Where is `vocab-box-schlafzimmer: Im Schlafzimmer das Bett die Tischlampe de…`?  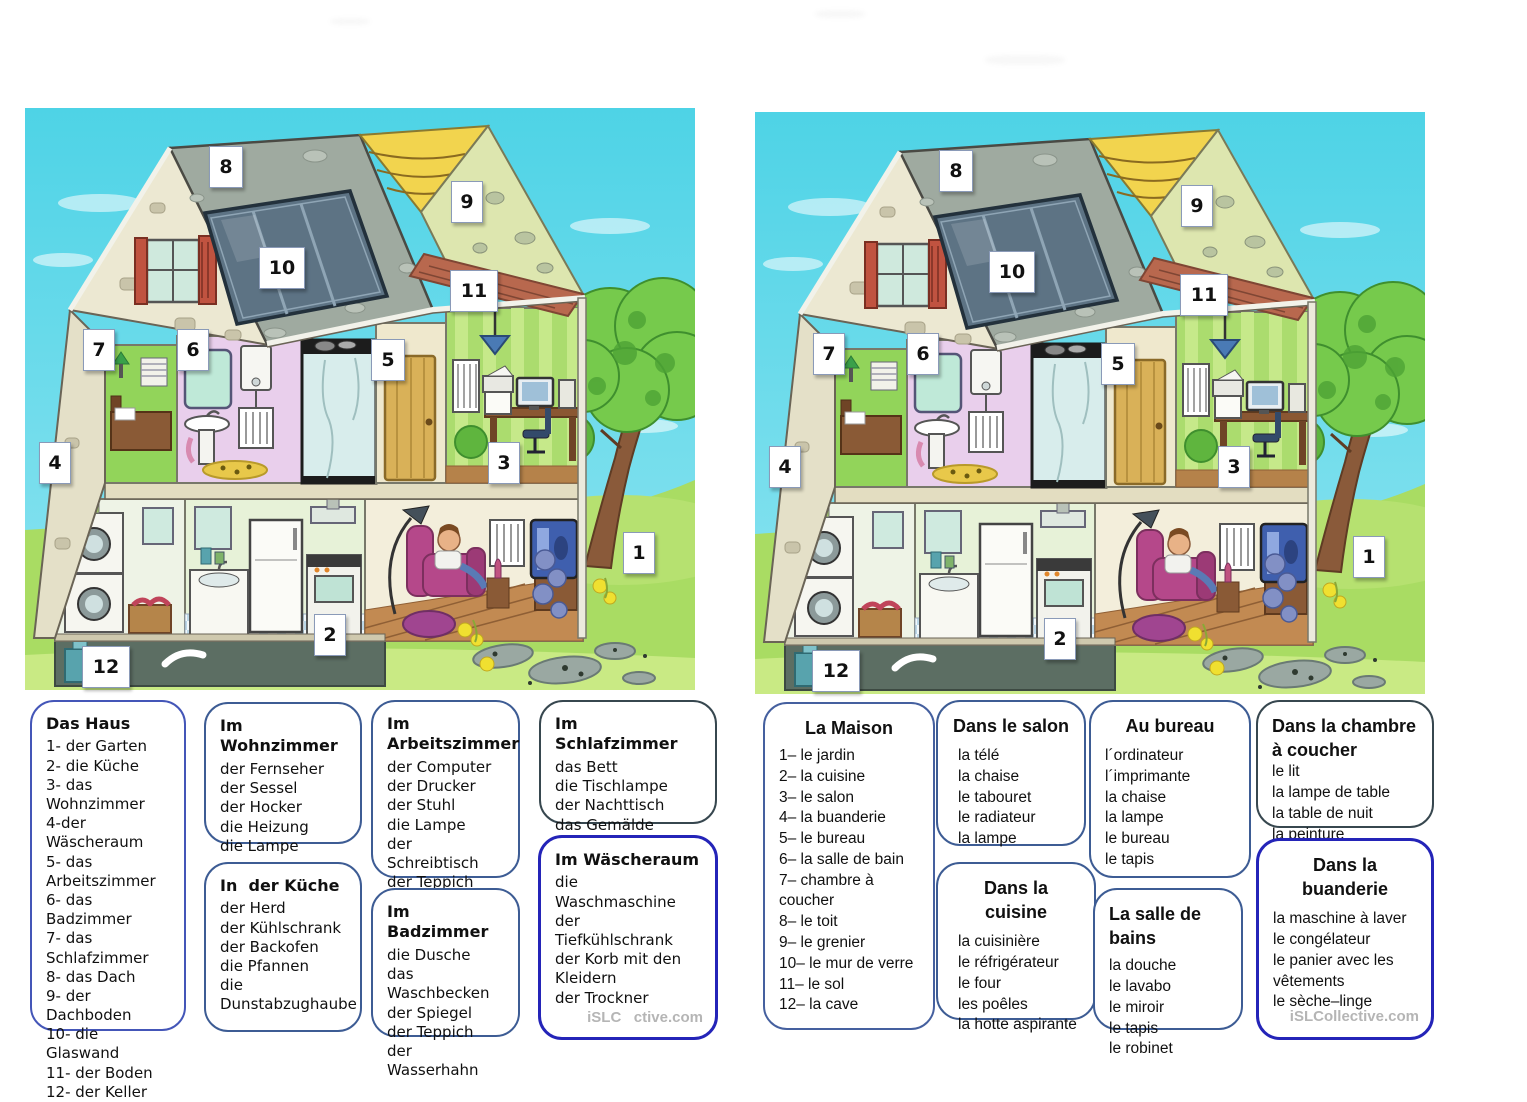 vocab-box-schlafzimmer: Im Schlafzimmer das Bett die Tischlampe de… is located at coordinates (628, 767).